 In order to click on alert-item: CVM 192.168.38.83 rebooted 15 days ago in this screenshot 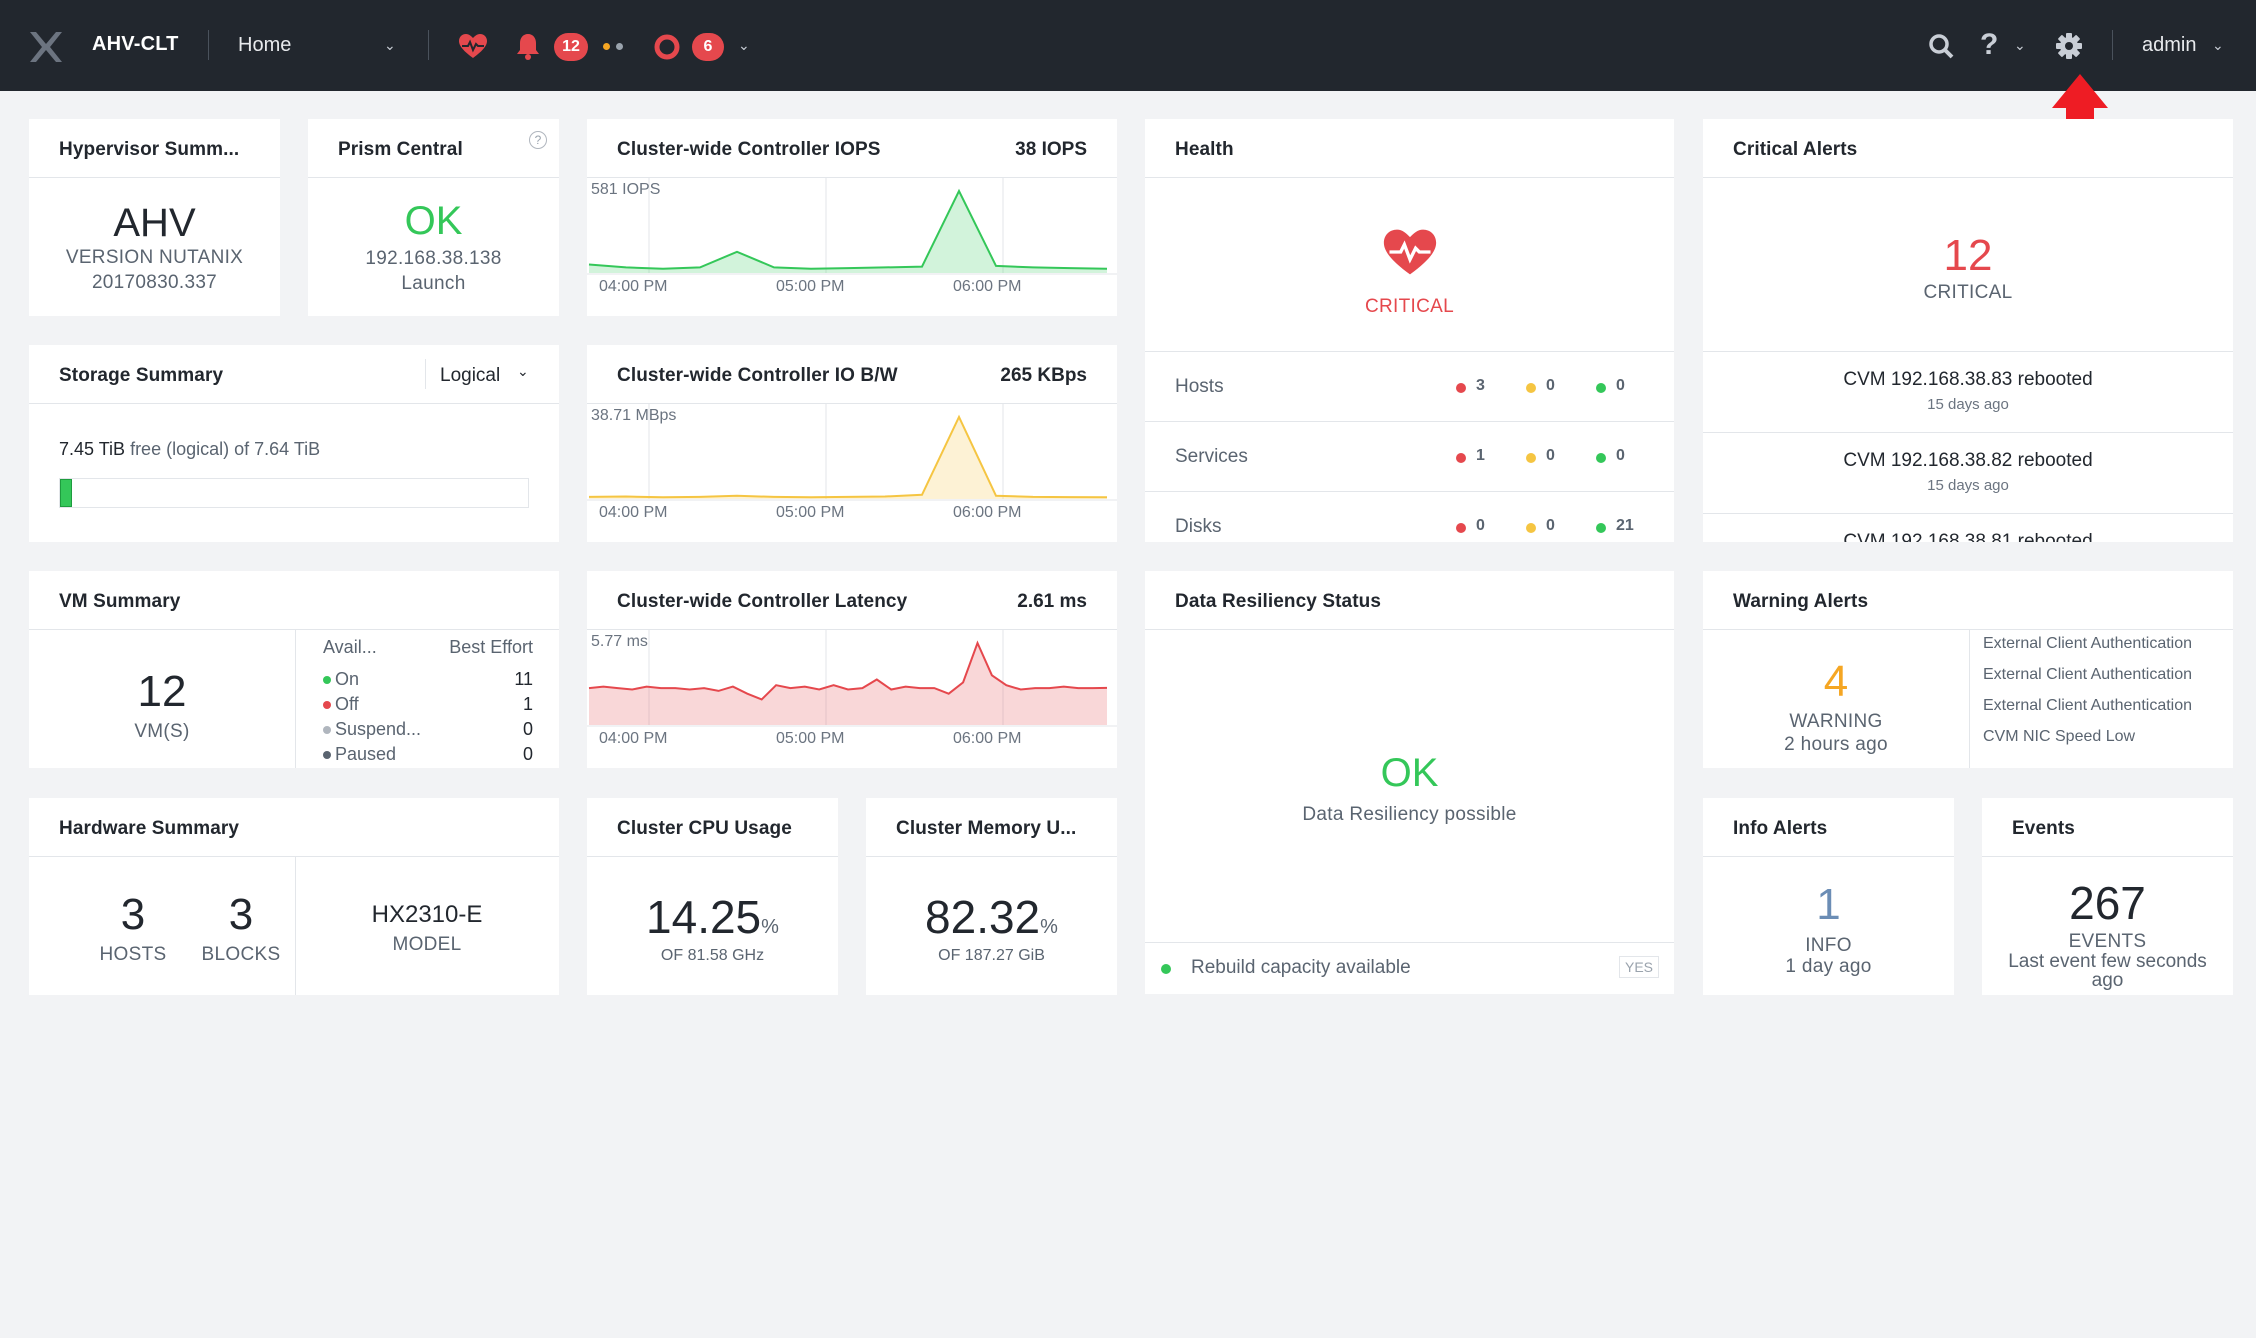, I will do `click(1968, 391)`.